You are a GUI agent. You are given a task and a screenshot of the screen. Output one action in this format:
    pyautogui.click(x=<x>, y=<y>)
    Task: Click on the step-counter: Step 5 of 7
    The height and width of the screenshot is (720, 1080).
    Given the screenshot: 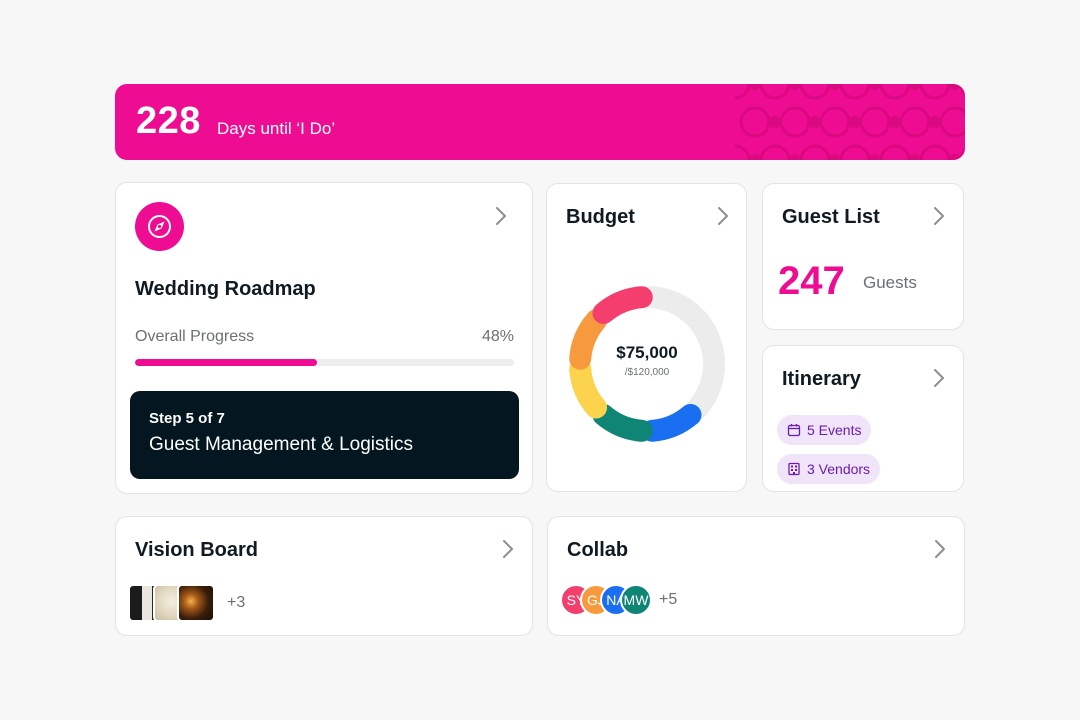 What is the action you would take?
    pyautogui.click(x=187, y=418)
    